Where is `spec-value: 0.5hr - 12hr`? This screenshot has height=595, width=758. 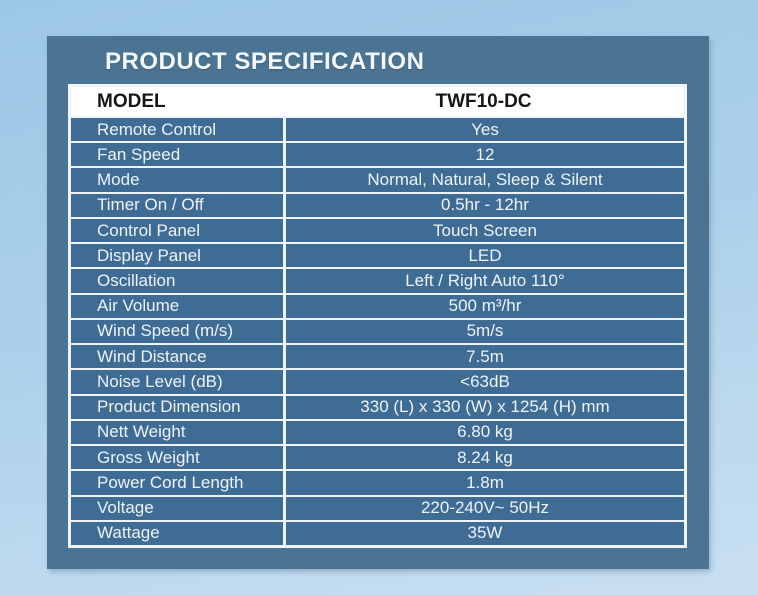 spec-value: 0.5hr - 12hr is located at coordinates (483, 205).